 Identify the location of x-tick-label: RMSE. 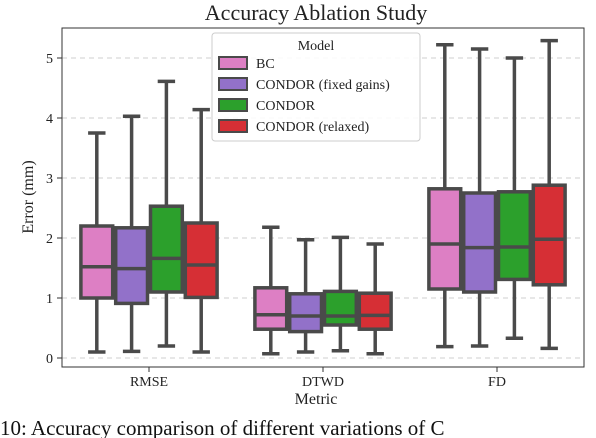
(149, 382).